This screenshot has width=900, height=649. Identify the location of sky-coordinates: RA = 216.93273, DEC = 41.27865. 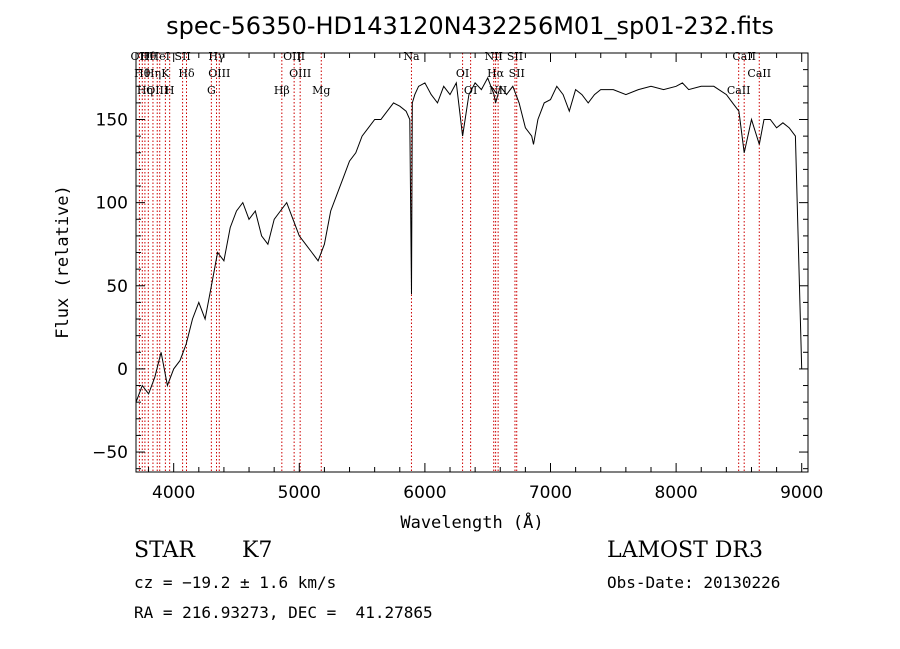
(283, 612).